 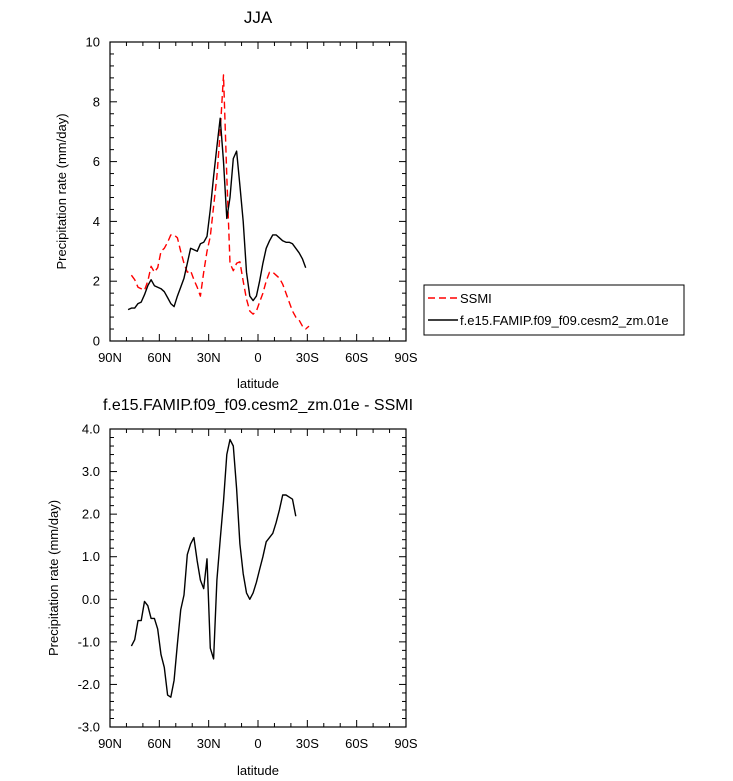 What do you see at coordinates (91, 599) in the screenshot?
I see `y-tick-label: 0.0` at bounding box center [91, 599].